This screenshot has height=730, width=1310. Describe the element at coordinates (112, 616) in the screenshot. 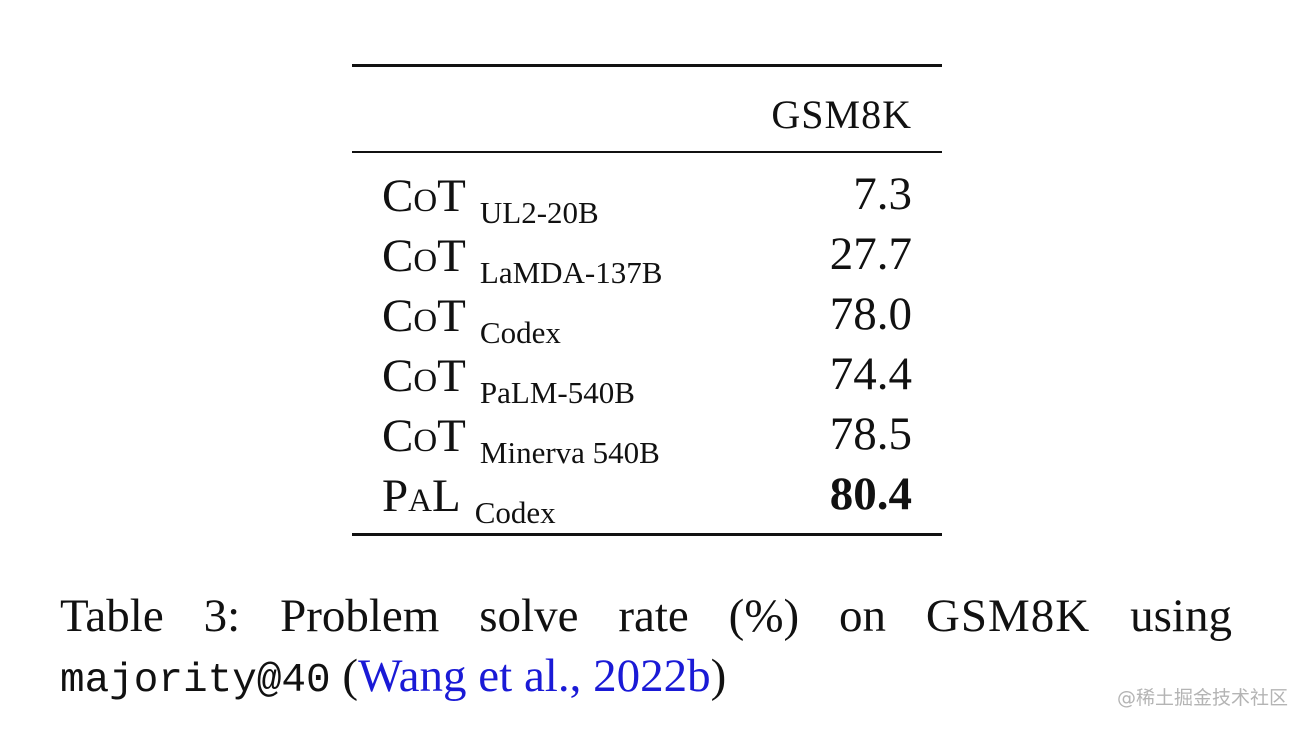

I see `caption-word: Table` at that location.